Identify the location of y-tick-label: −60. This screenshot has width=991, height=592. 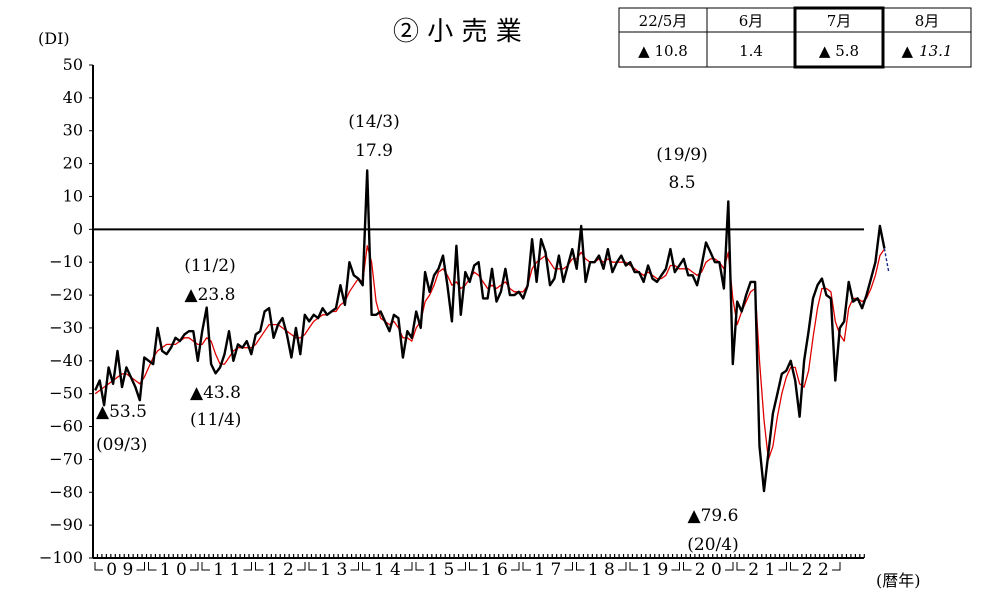
(66, 426).